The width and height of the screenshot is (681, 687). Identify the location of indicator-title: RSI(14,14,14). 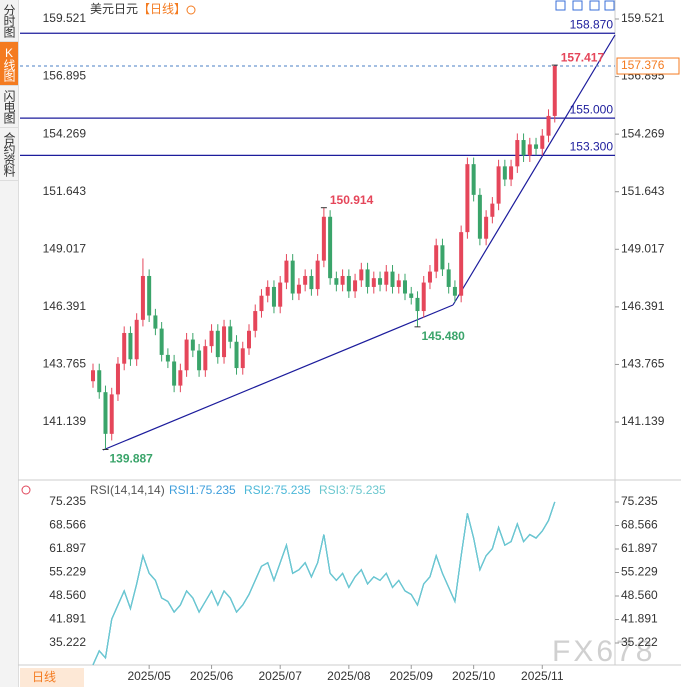
(127, 490).